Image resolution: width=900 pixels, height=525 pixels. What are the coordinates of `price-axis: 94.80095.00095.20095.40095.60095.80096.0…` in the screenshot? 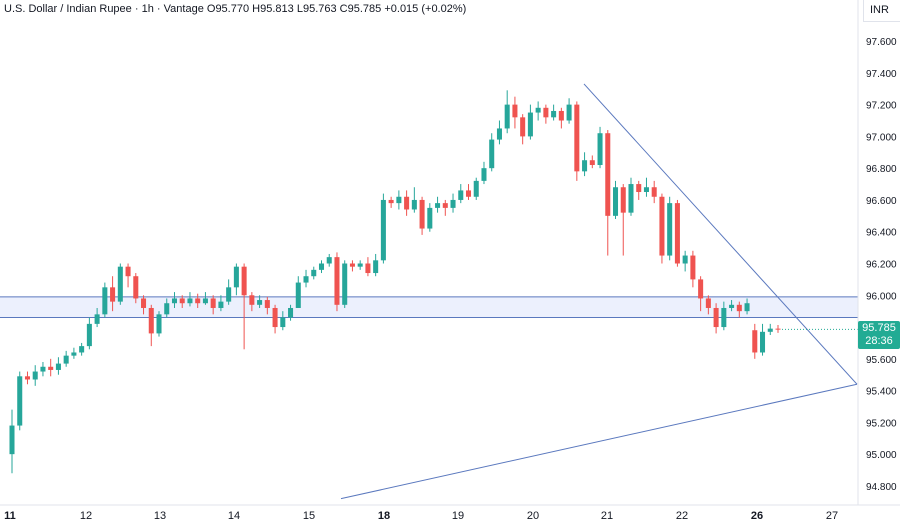 It's located at (881, 265).